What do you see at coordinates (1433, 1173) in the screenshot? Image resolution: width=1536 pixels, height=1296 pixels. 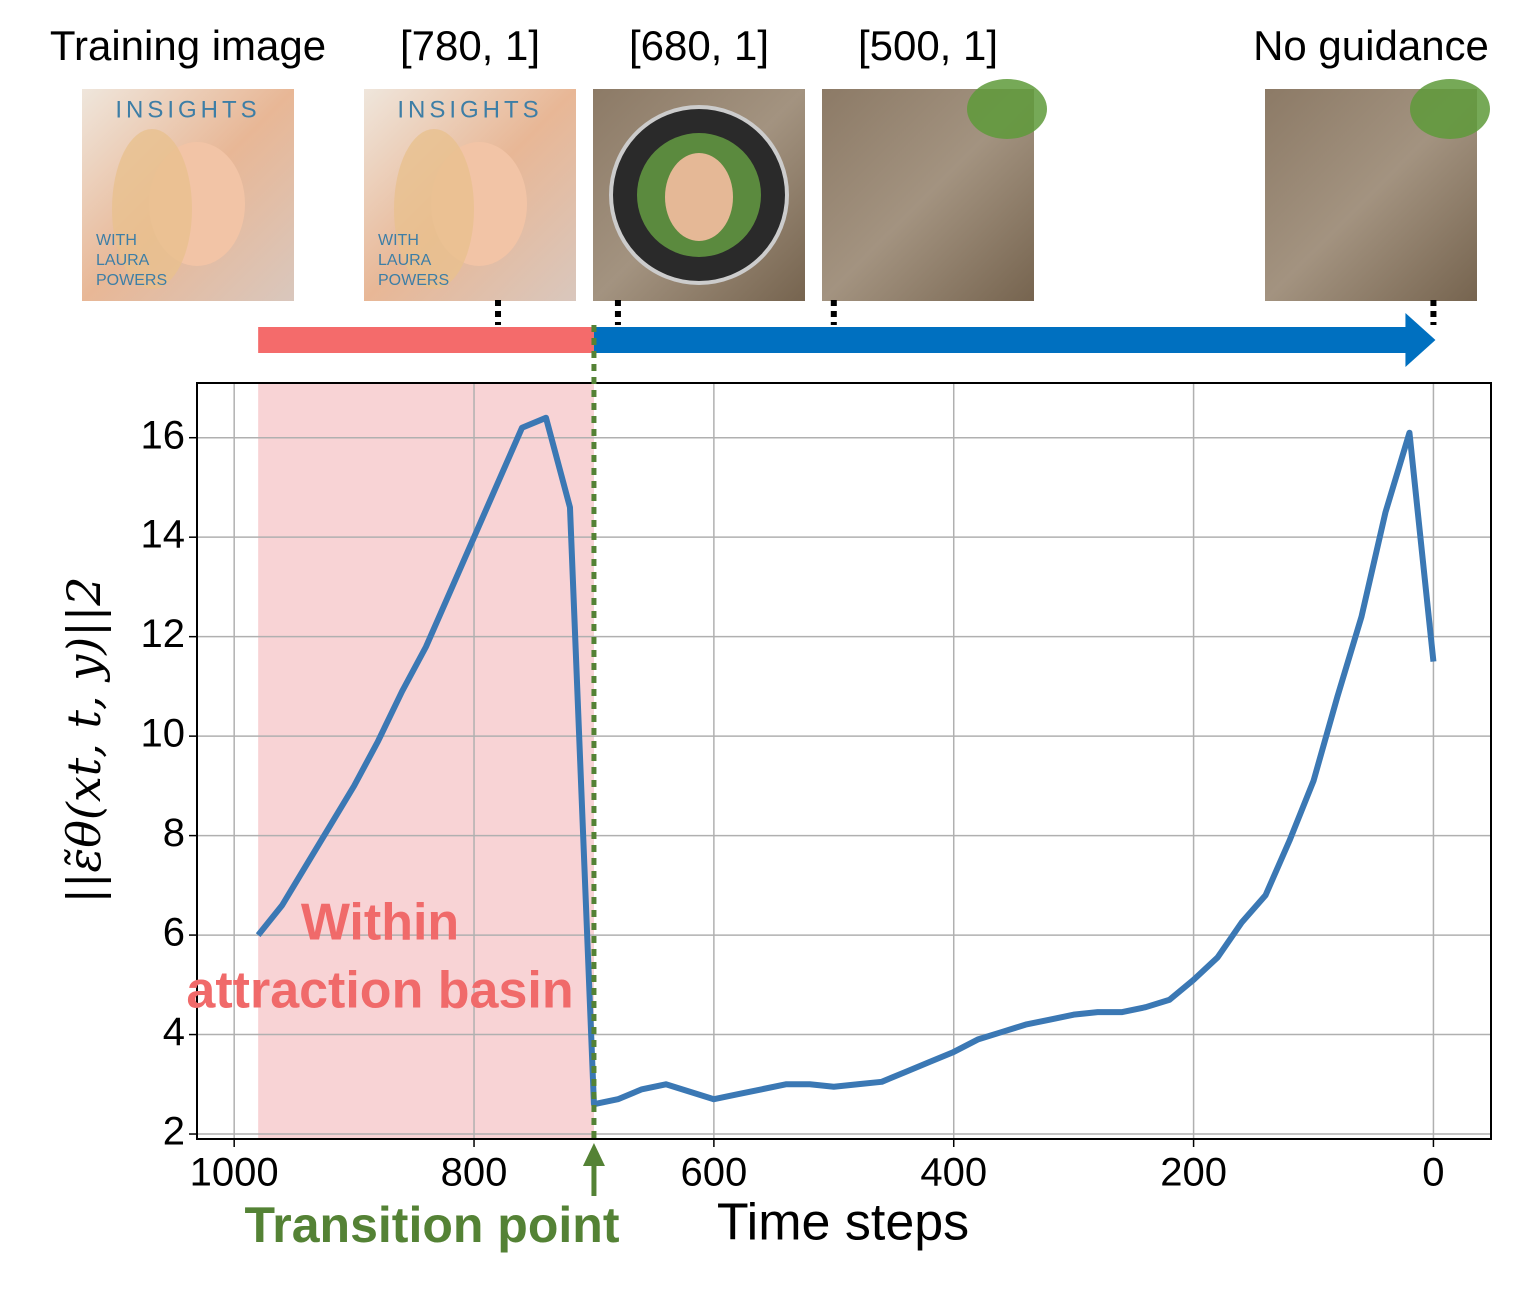 I see `x-tick-label: 0` at bounding box center [1433, 1173].